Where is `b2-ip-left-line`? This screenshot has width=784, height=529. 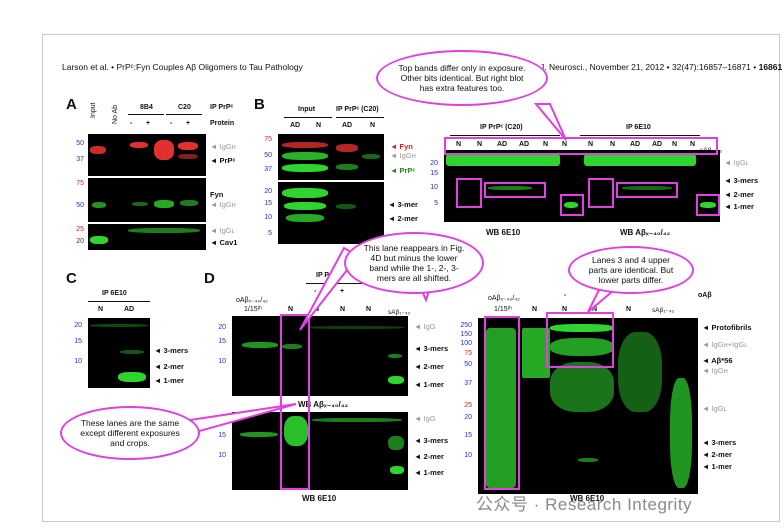 b2-ip-left-line is located at coordinates (505, 135).